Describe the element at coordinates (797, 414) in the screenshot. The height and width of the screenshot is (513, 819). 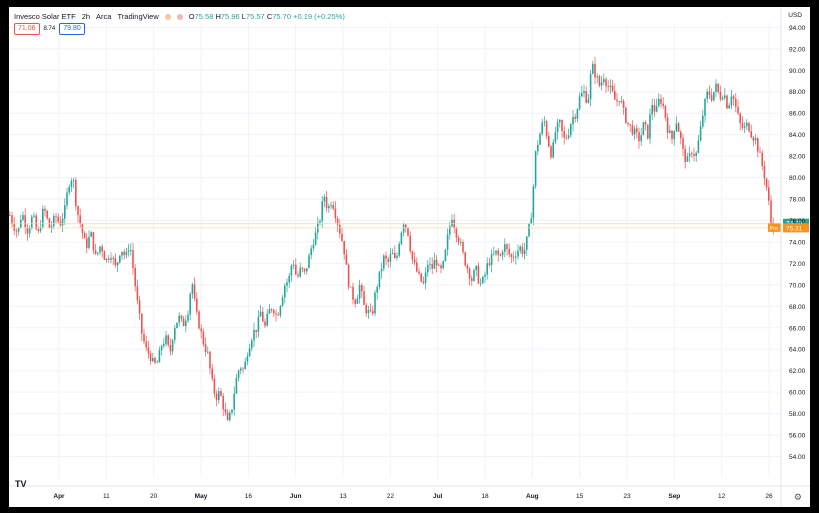
I see `y-tick-label: 58.00` at that location.